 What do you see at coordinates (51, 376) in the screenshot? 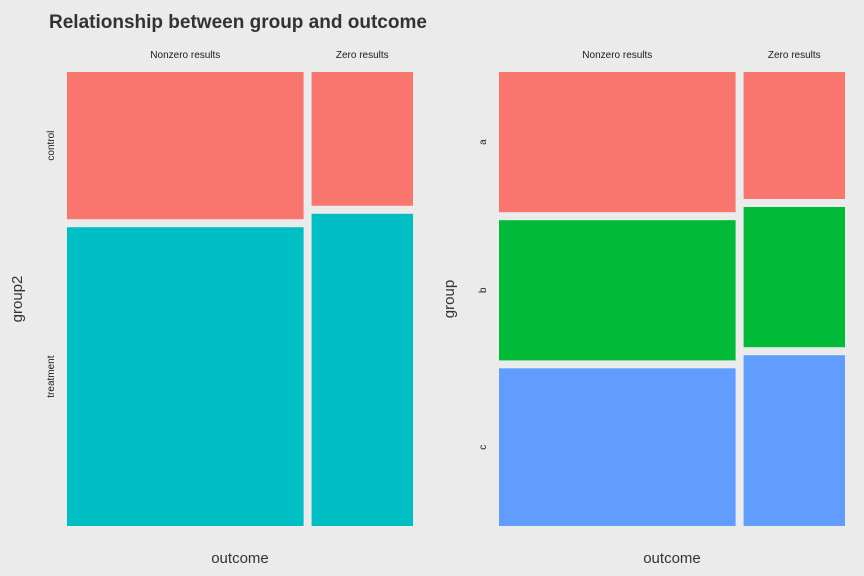
I see `row-label-treatment: treatment` at bounding box center [51, 376].